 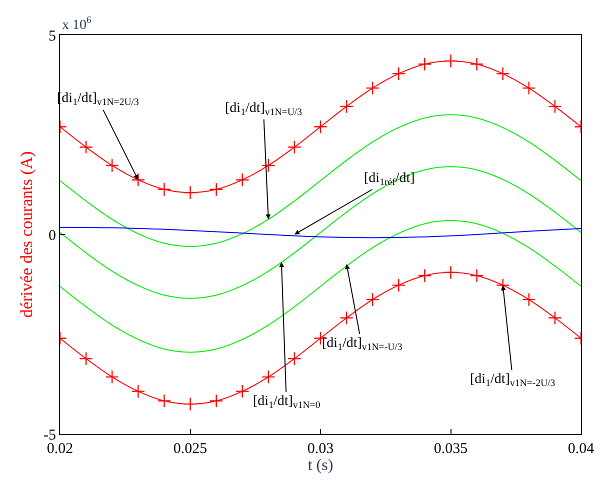 I want to click on text: x 10$^{6}$, so click(x=77, y=24).